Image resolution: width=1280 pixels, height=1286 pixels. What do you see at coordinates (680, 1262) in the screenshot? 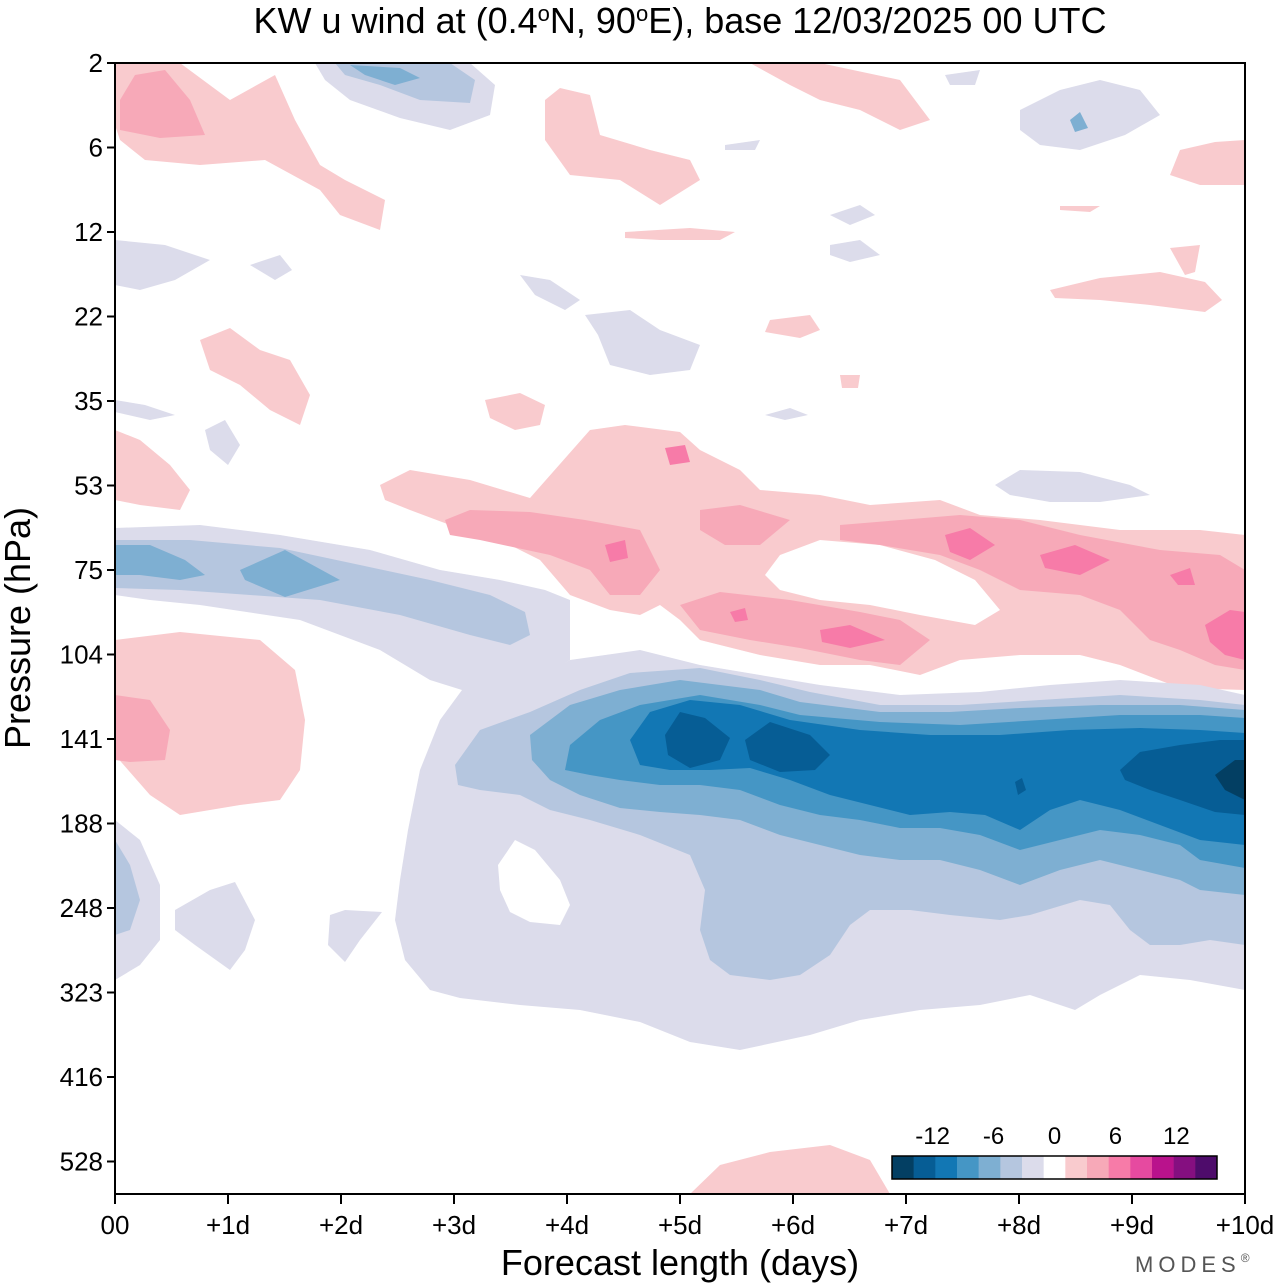
I see `x-axis-label: Forecast length (days)` at bounding box center [680, 1262].